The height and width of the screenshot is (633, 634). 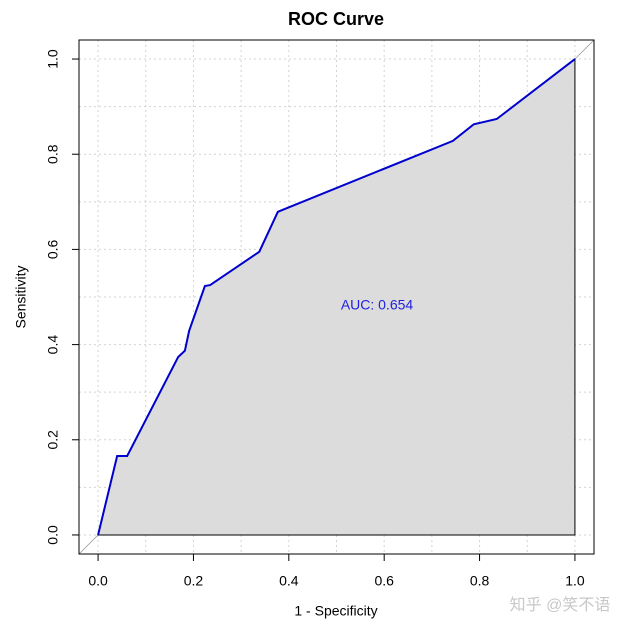 I want to click on x-tick-label: 1.0, so click(x=575, y=581).